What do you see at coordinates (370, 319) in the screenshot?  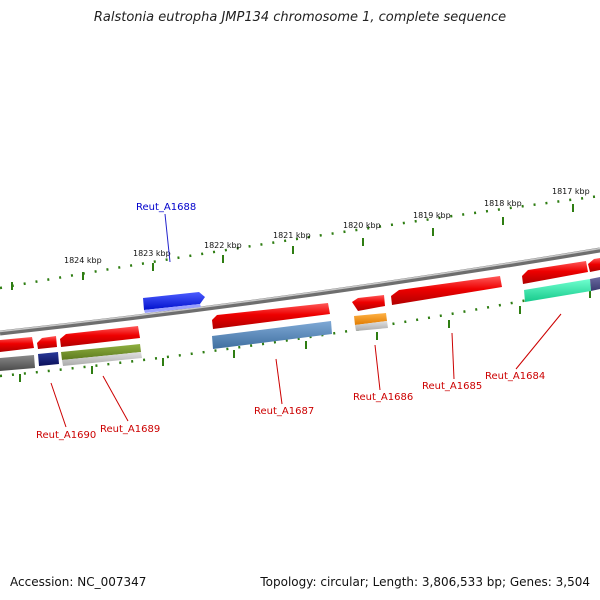 I see `gene-reut-a1686-orange` at bounding box center [370, 319].